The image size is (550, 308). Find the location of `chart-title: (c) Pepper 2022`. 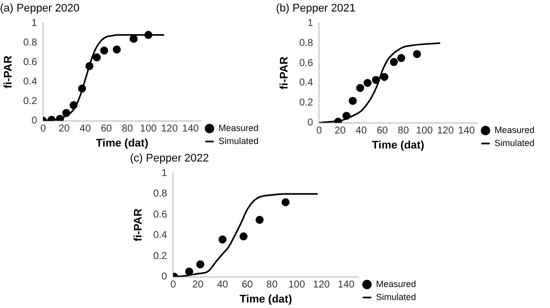

chart-title: (c) Pepper 2022 is located at coordinates (169, 158).